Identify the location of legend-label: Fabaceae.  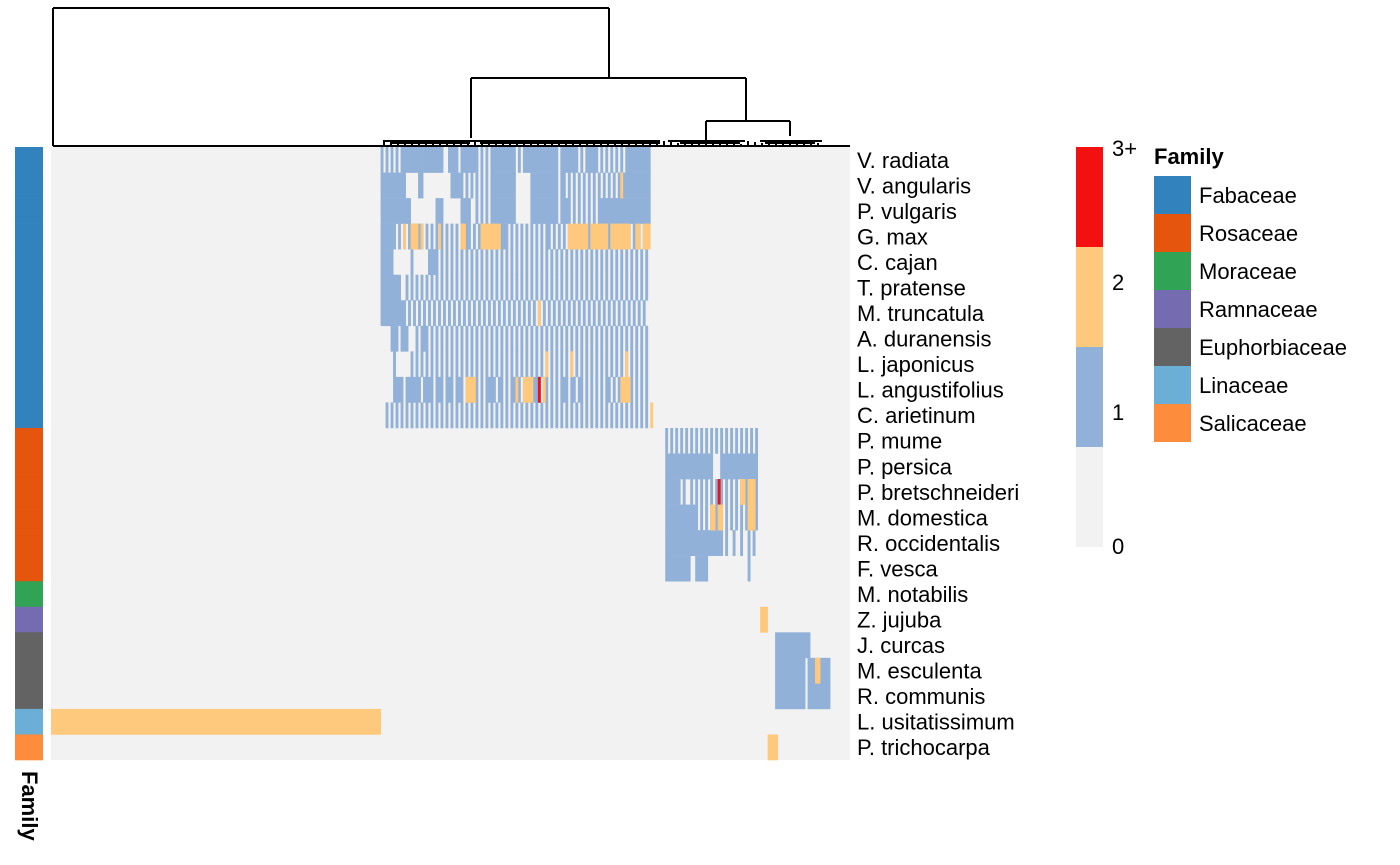
(1248, 195).